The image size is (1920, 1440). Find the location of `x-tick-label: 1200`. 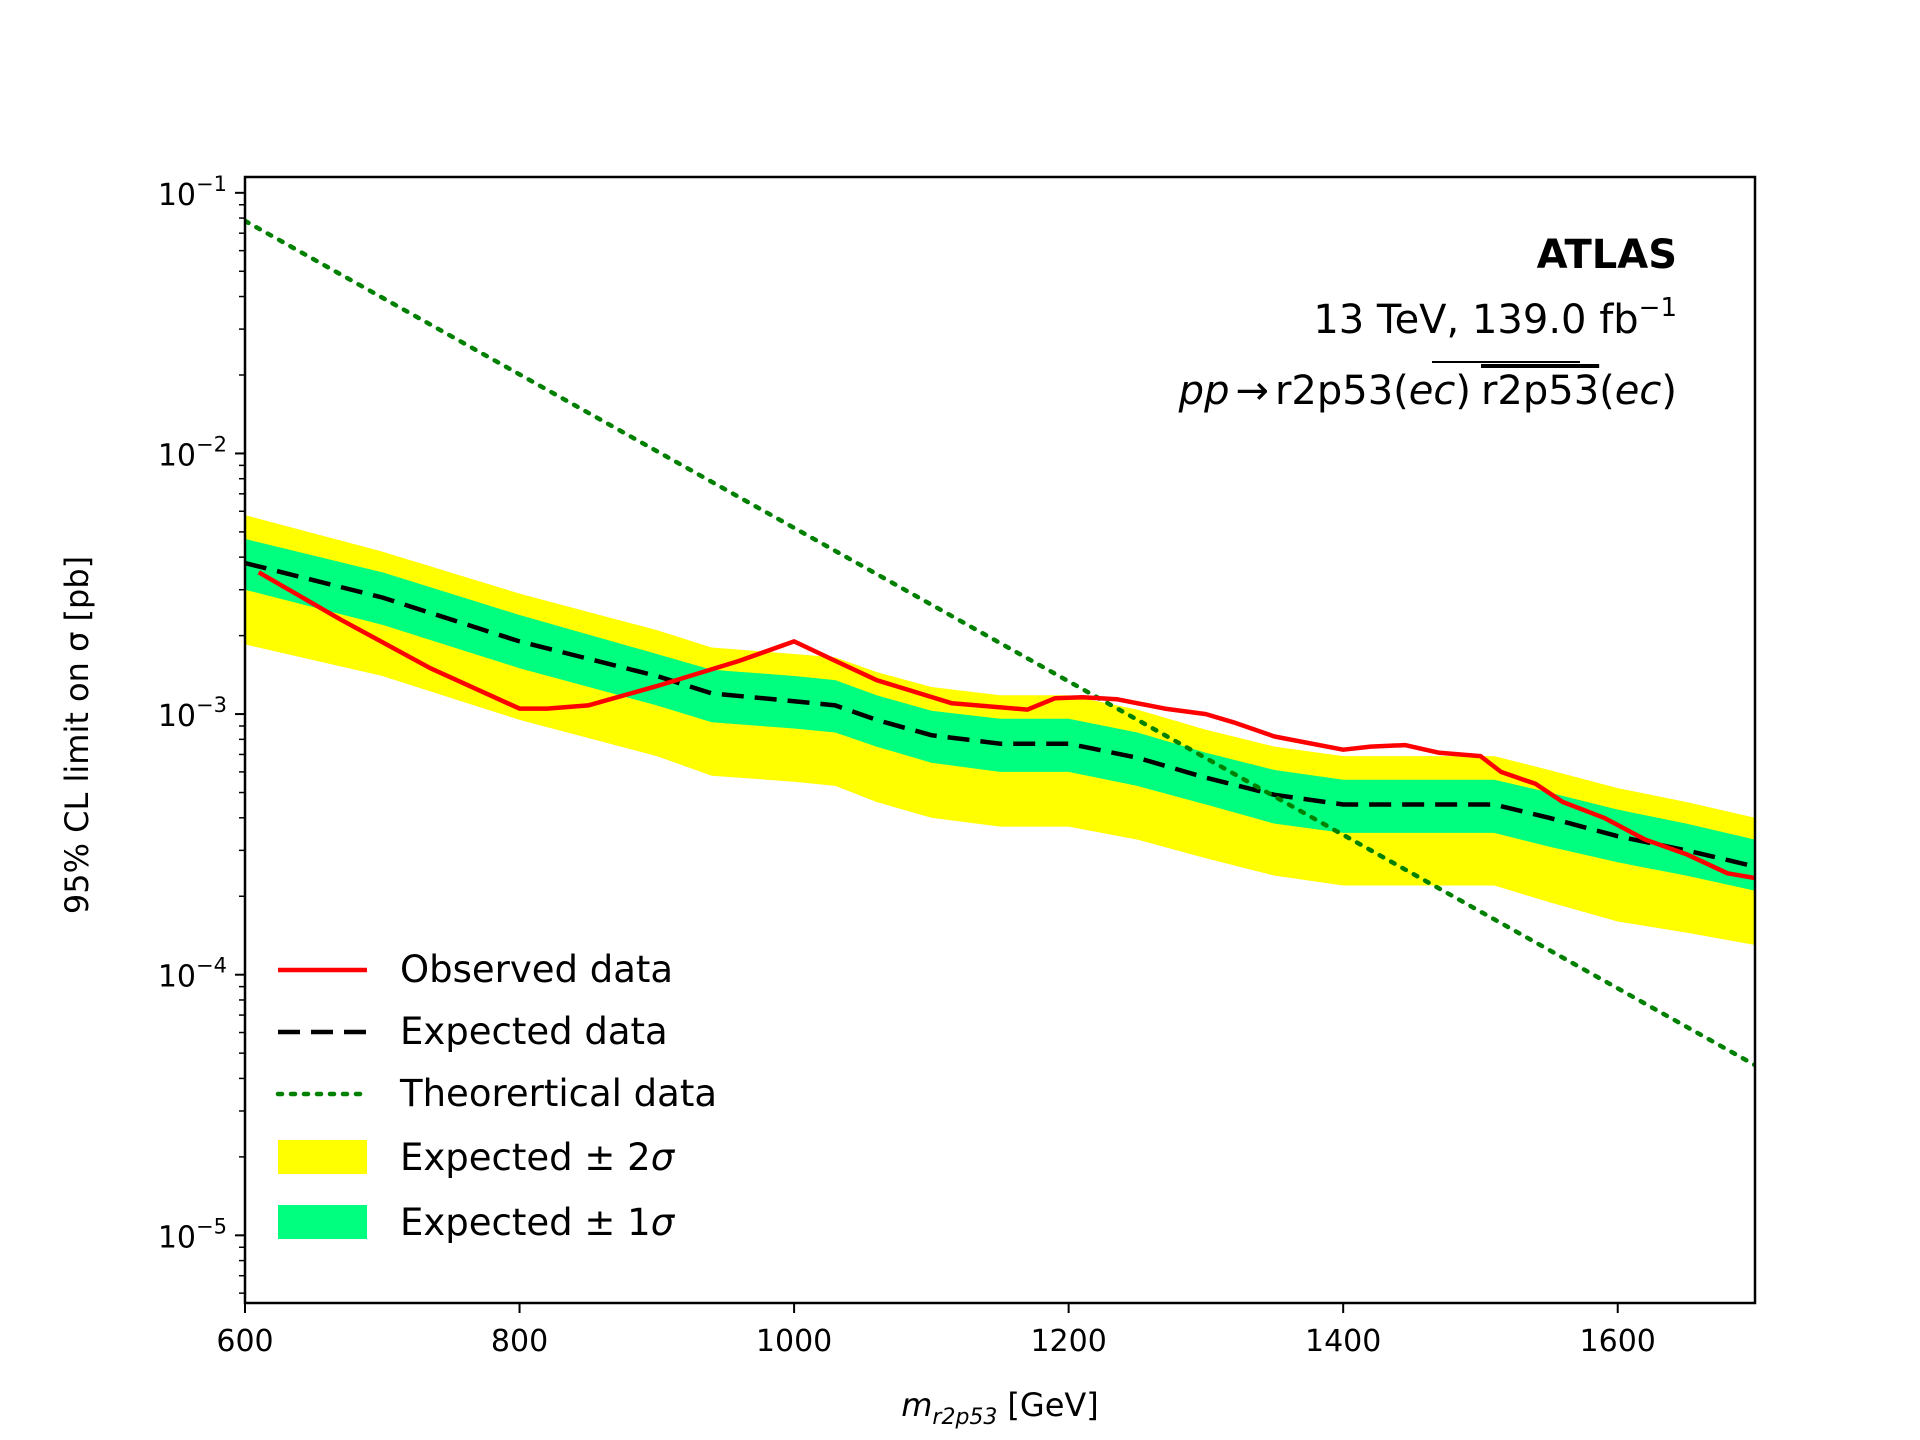

x-tick-label: 1200 is located at coordinates (1068, 1341).